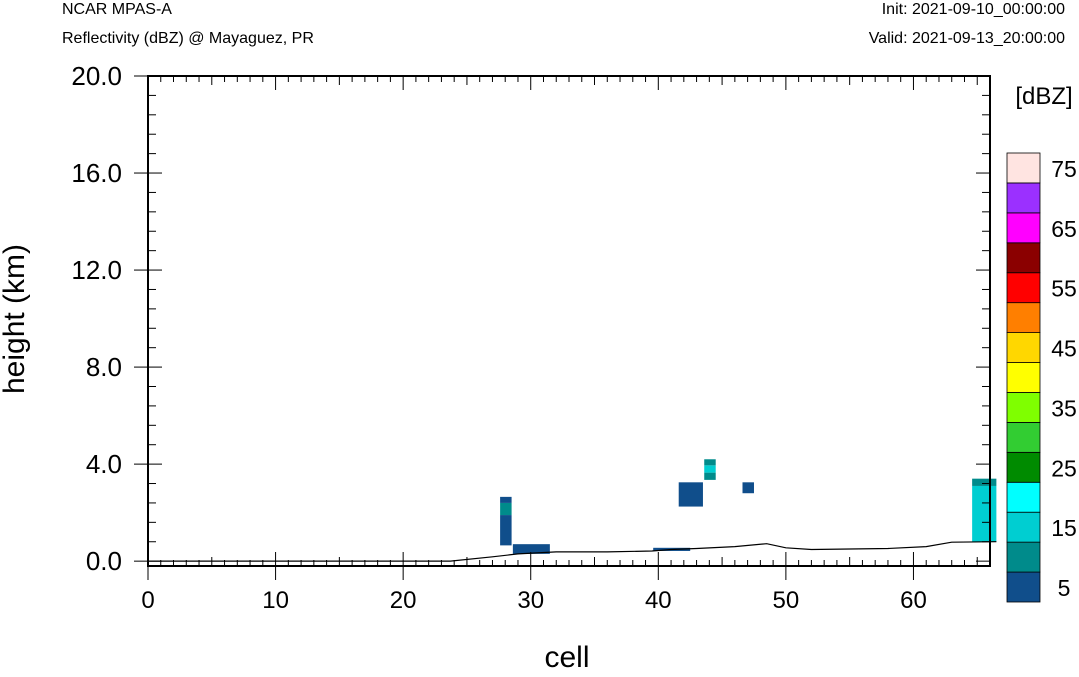 Image resolution: width=1079 pixels, height=677 pixels. Describe the element at coordinates (96, 76) in the screenshot. I see `y-tick-label: 20.0` at that location.